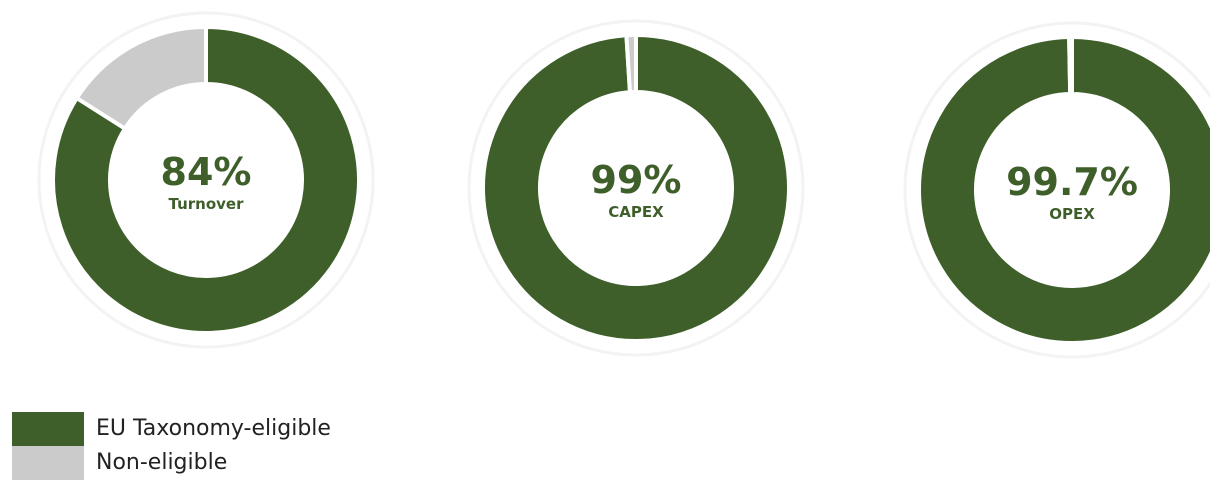 The image size is (1210, 480). Describe the element at coordinates (207, 204) in the screenshot. I see `center-label: Turnover` at that location.